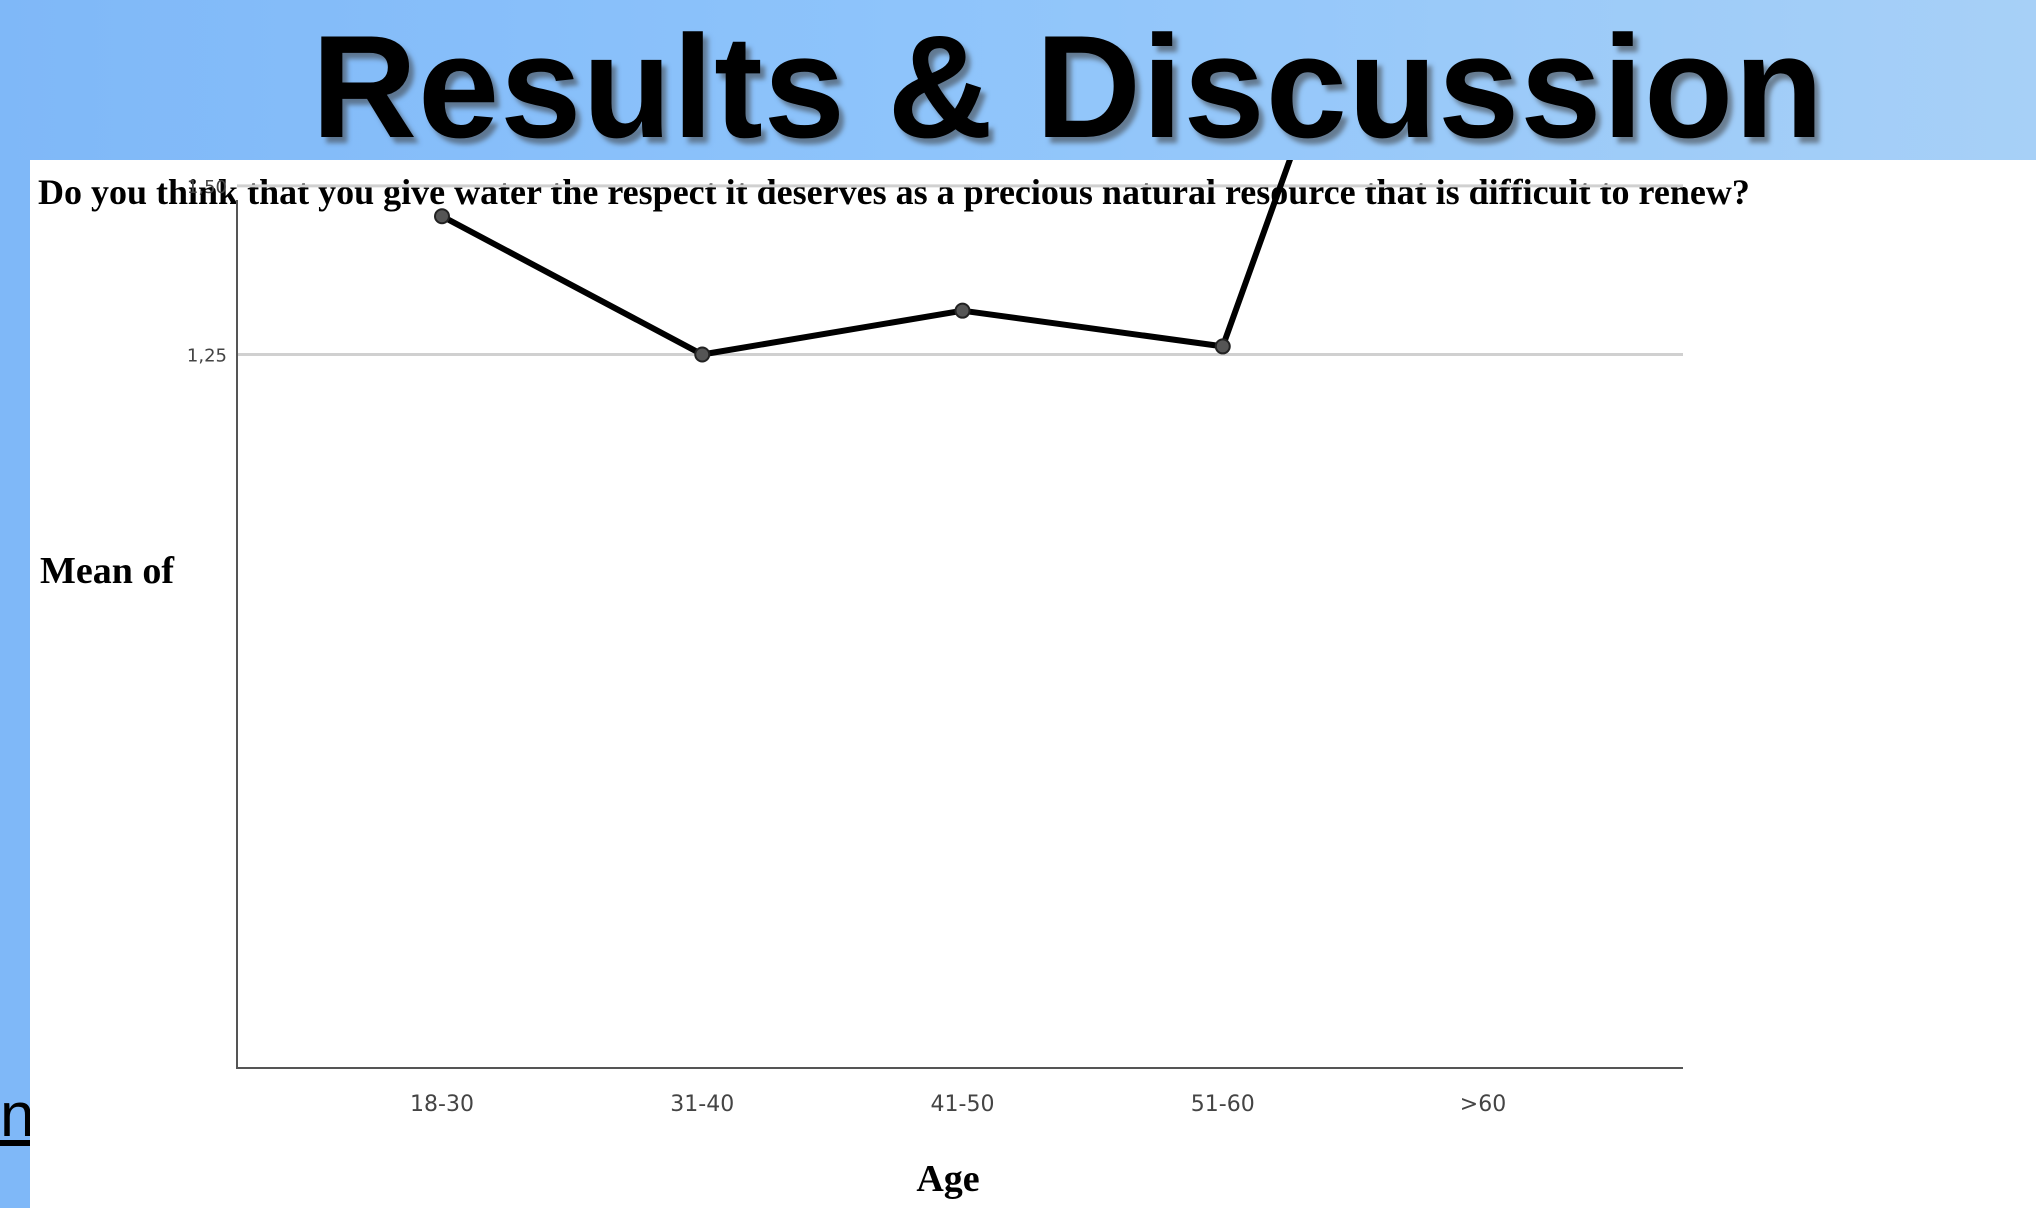 The width and height of the screenshot is (2036, 1208). Describe the element at coordinates (1068, 86) in the screenshot. I see `slide-title: Results & Discussion` at that location.